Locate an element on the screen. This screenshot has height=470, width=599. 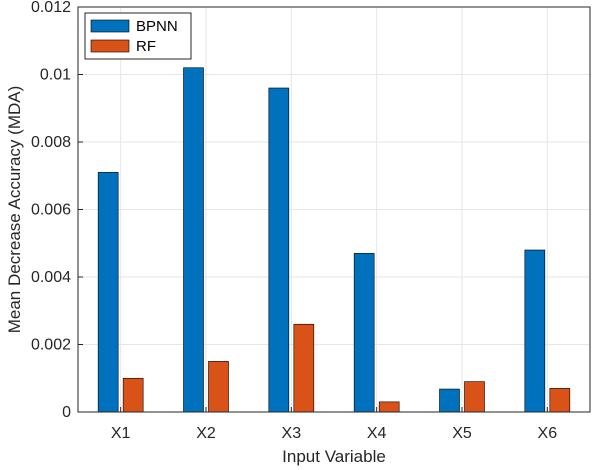
x-tick-label: X5 is located at coordinates (462, 433).